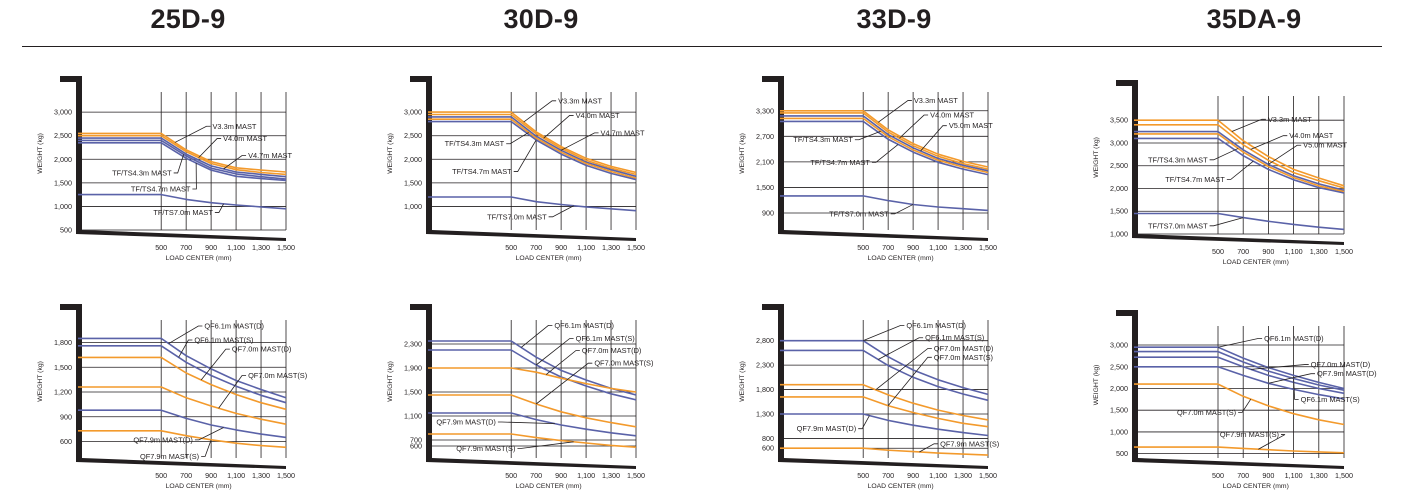 The height and width of the screenshot is (495, 1423). I want to click on series-line-qf7-0m-mast-s, so click(532, 411).